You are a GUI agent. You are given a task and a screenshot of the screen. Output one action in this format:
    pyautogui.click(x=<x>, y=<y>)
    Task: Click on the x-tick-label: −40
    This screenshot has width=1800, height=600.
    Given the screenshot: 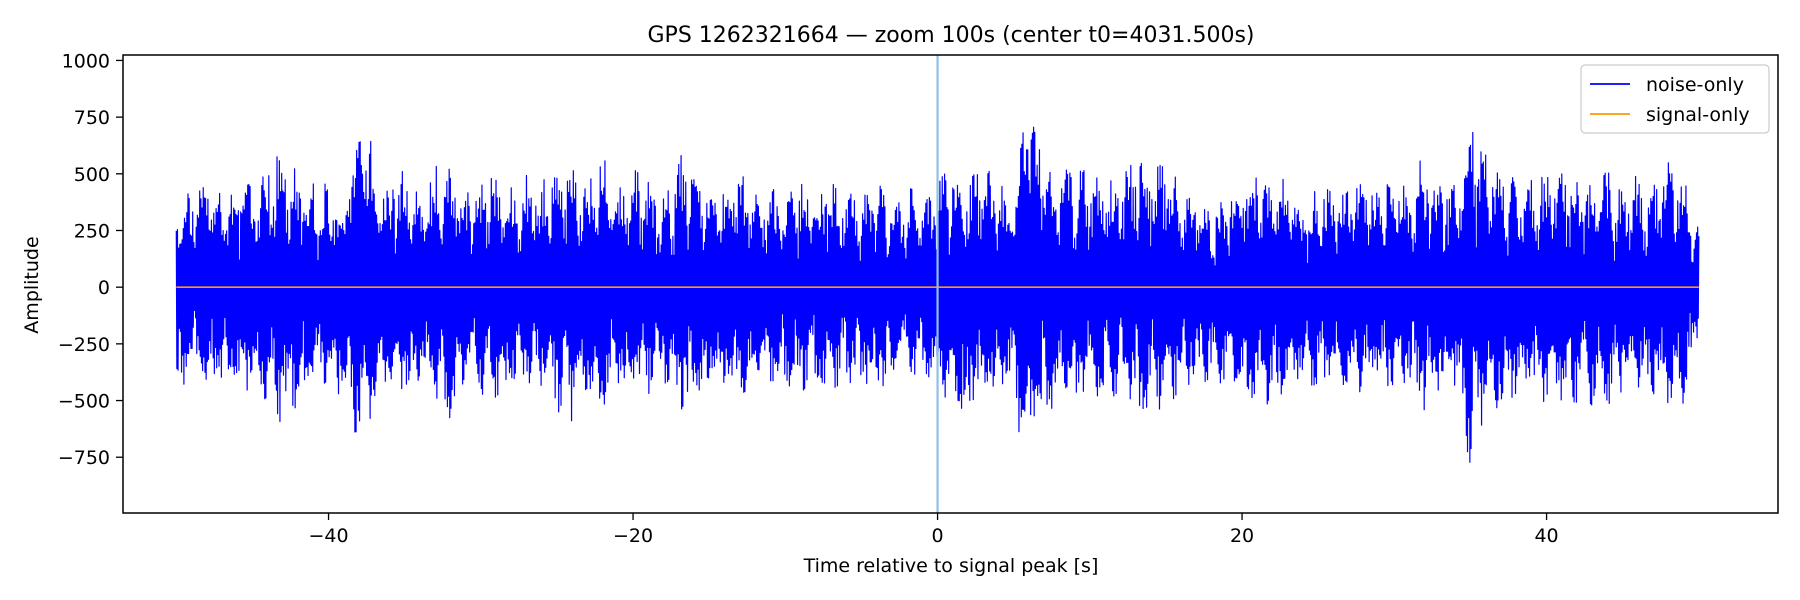 What is the action you would take?
    pyautogui.click(x=328, y=536)
    